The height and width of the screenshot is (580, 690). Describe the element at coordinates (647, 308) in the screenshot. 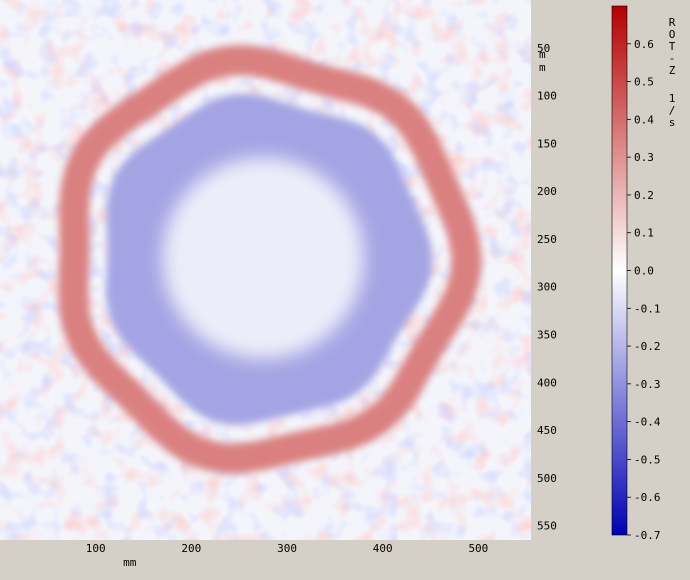

I see `colorbar-tick-label: -0.1` at that location.